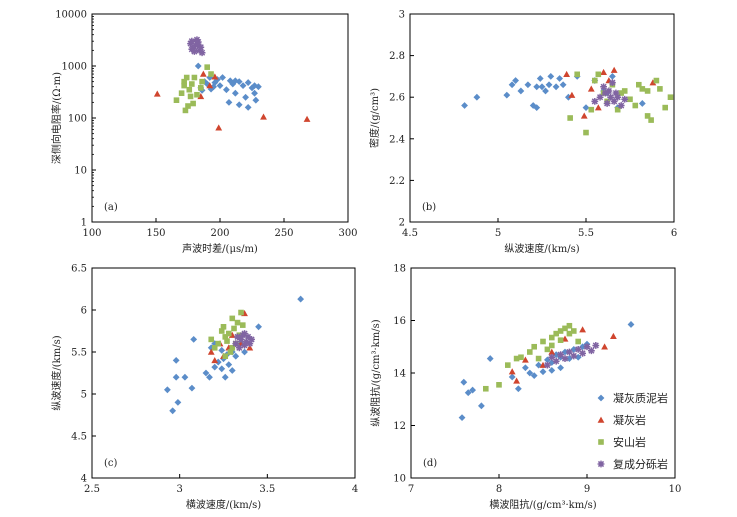 The height and width of the screenshot is (517, 737). I want to click on panel-d-xtick-label: 10, so click(675, 489).